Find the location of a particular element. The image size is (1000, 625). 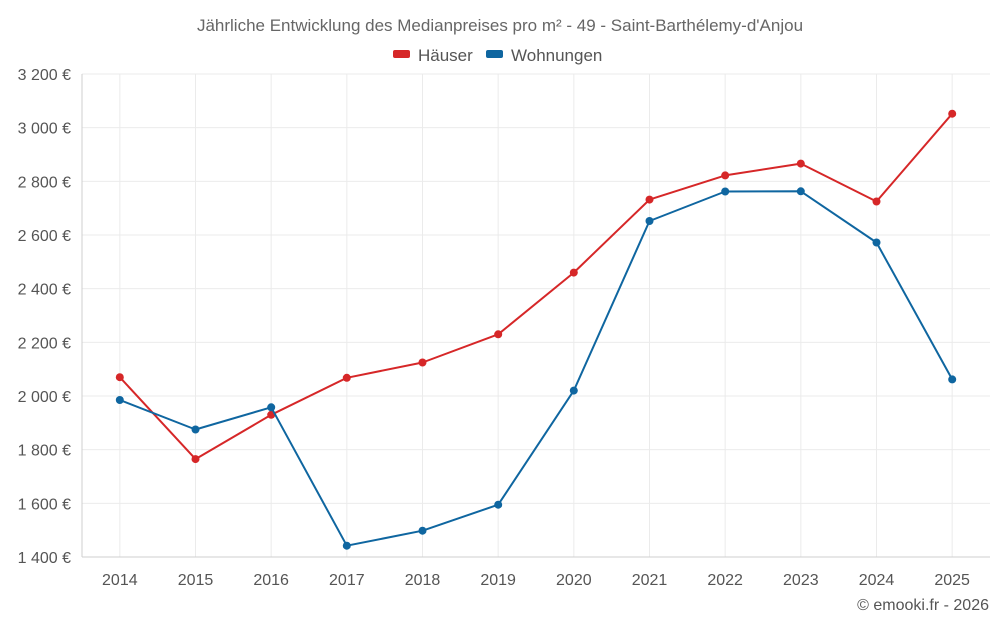

legend-label-wohnungen: Wohnungen is located at coordinates (556, 55).